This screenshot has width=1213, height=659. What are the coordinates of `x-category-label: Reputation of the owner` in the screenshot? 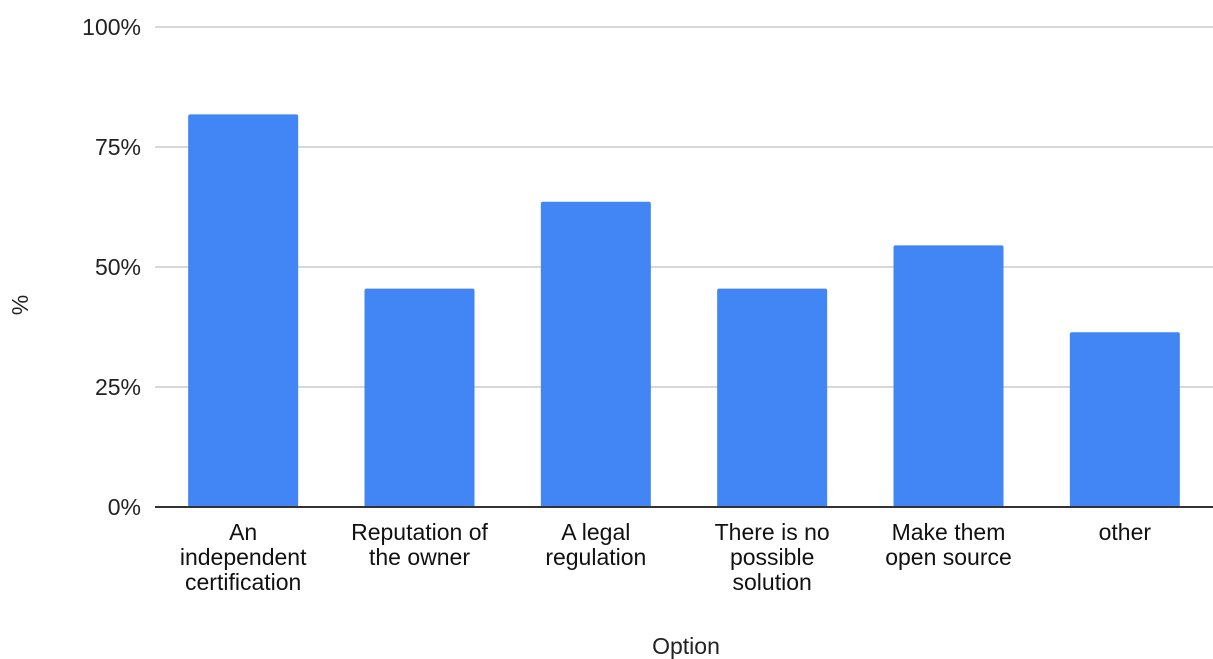 It's located at (419, 544).